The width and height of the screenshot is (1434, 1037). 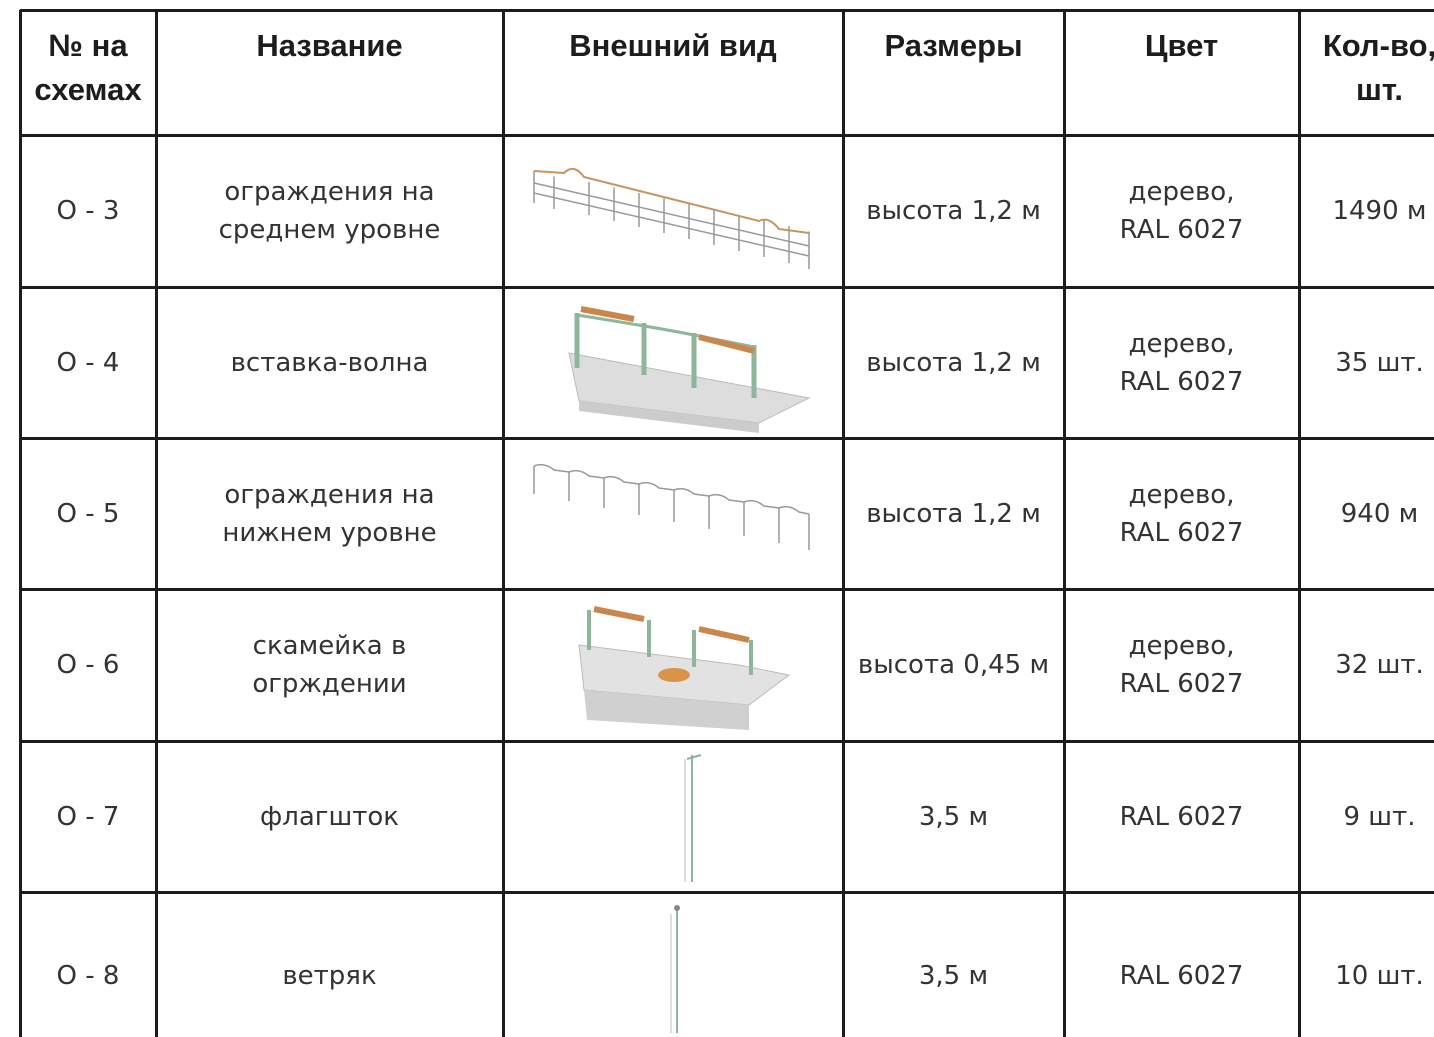 I want to click on cell-num: О - 3, so click(x=88, y=211).